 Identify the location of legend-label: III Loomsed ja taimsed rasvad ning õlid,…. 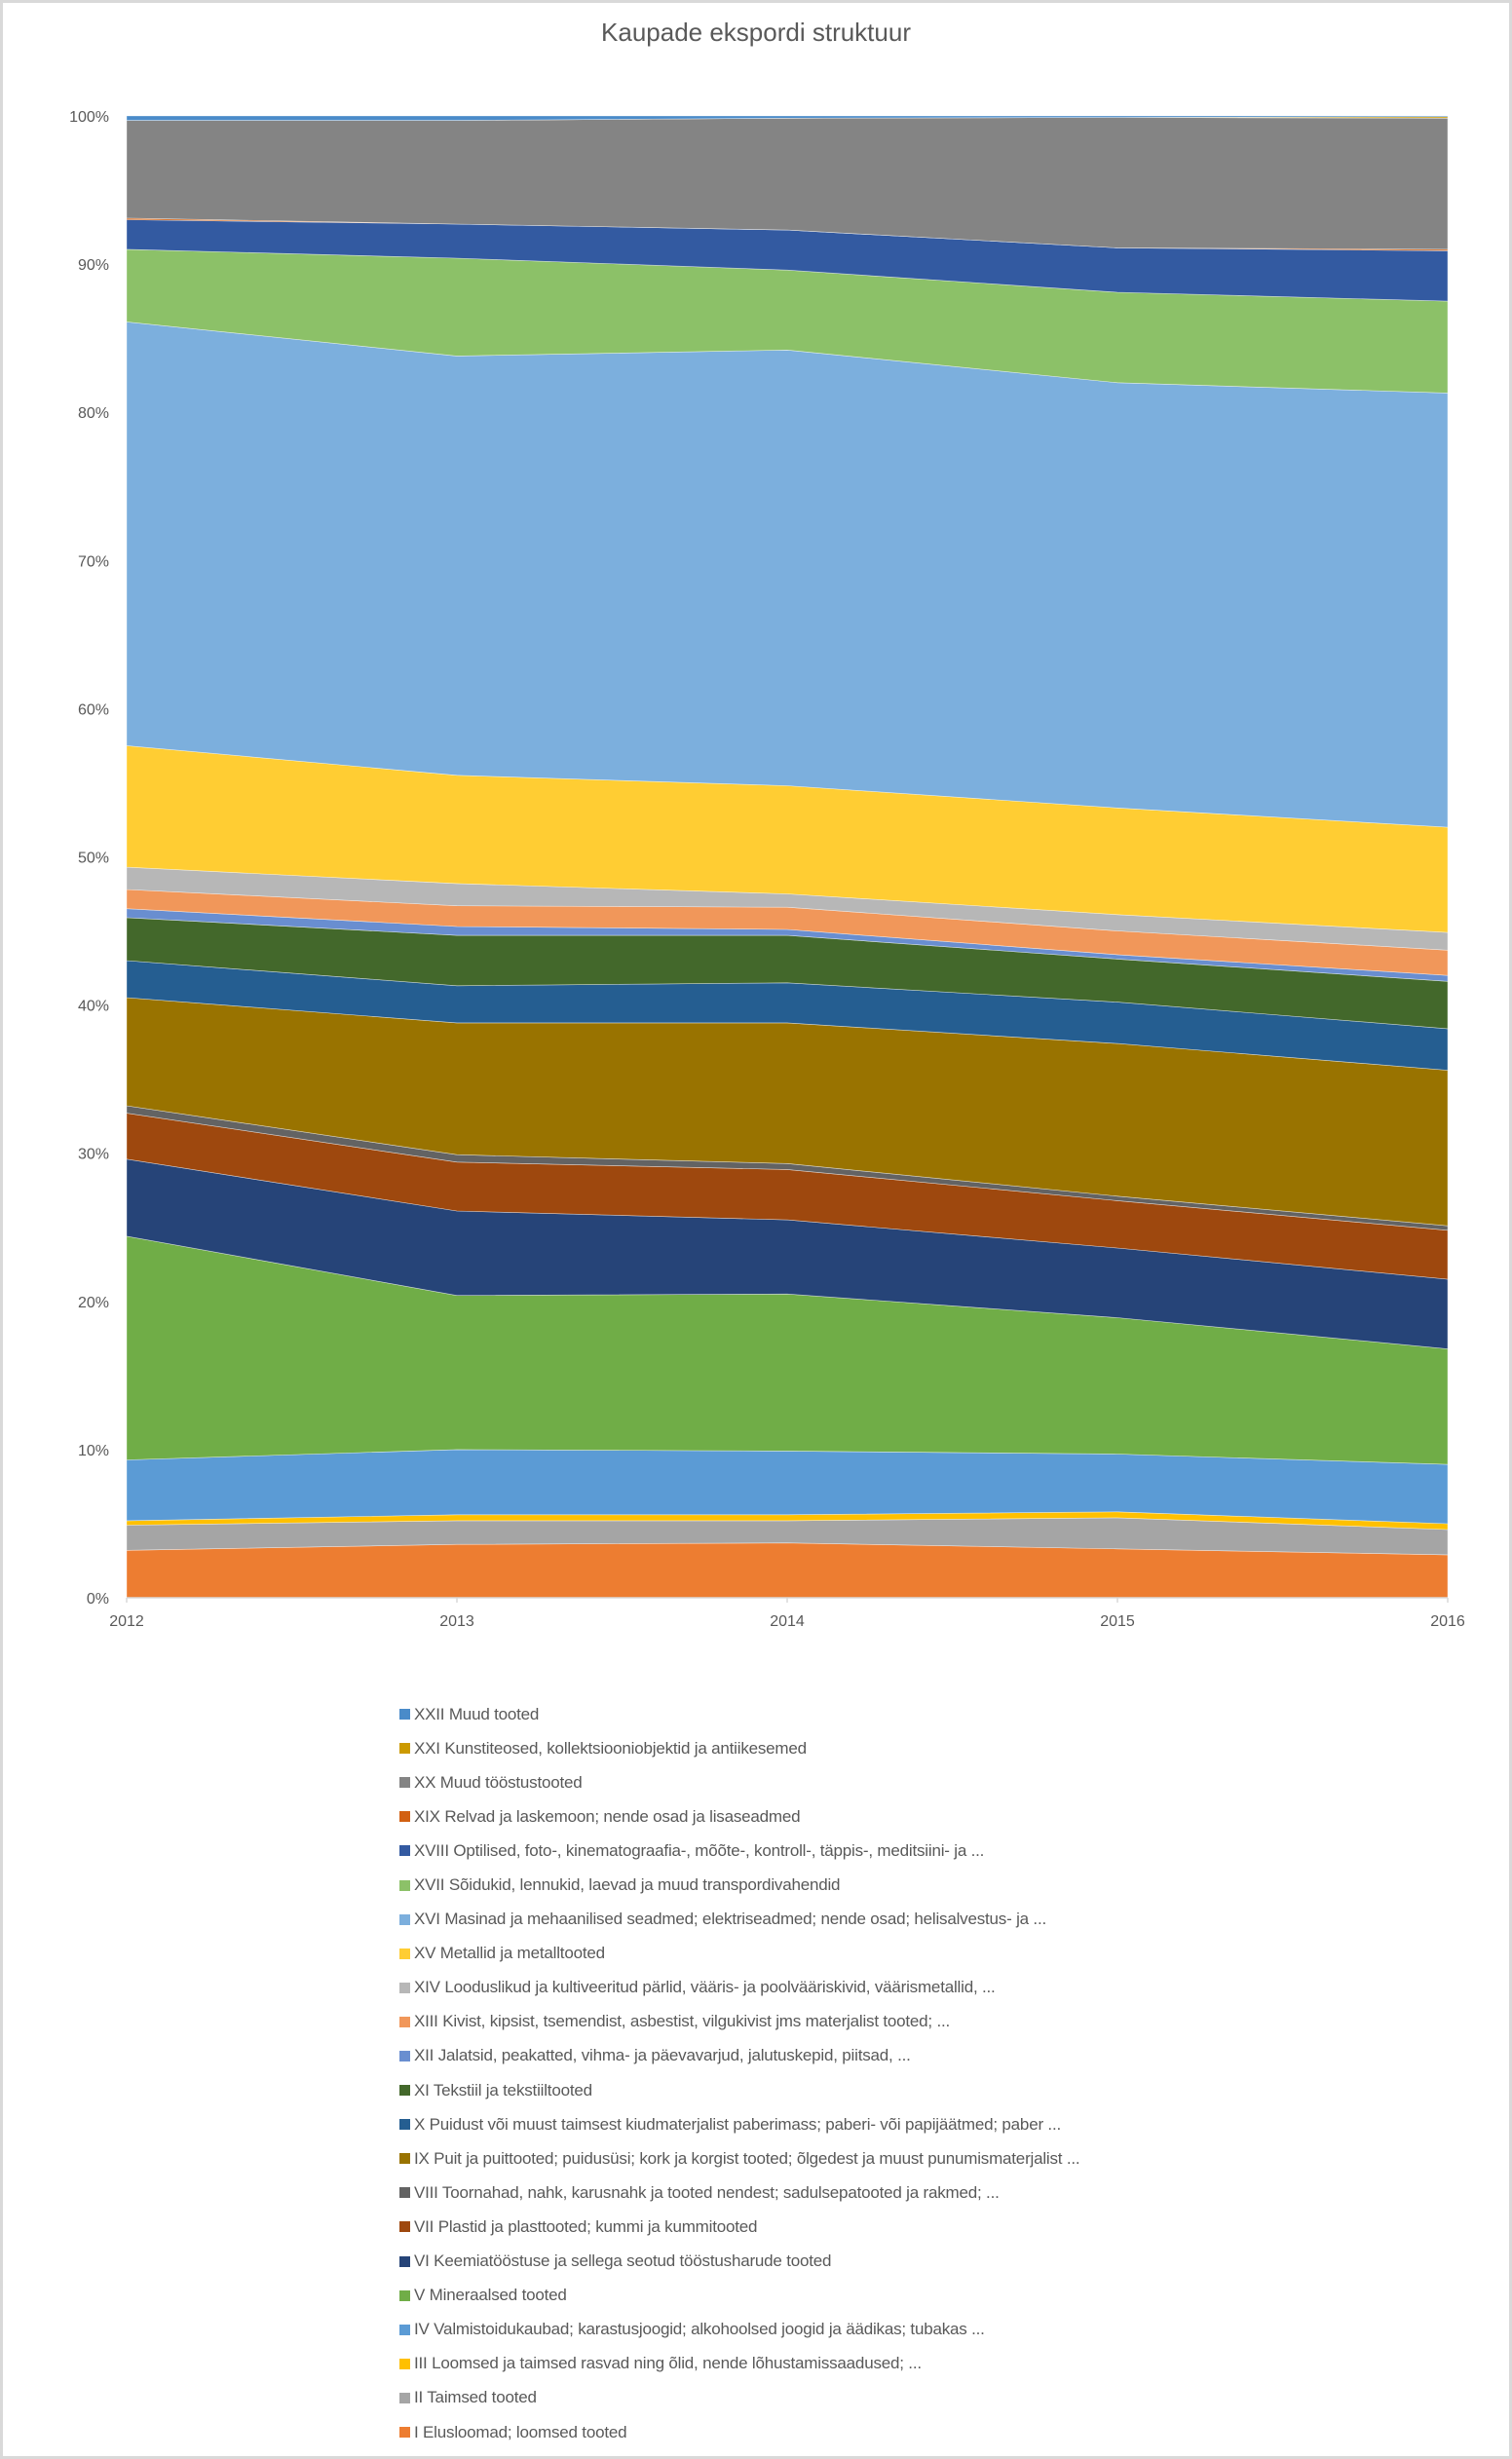
(668, 2363).